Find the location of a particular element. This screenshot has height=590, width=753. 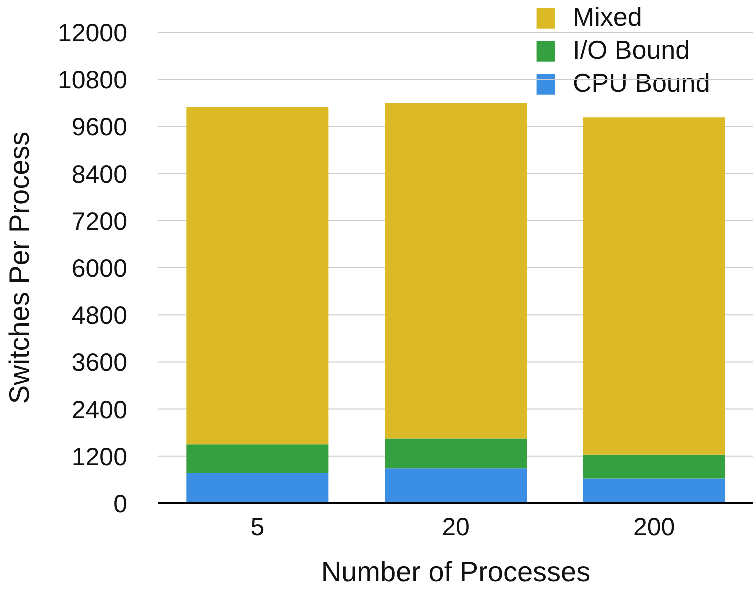

x-axis-title: Number of Processes is located at coordinates (456, 572).